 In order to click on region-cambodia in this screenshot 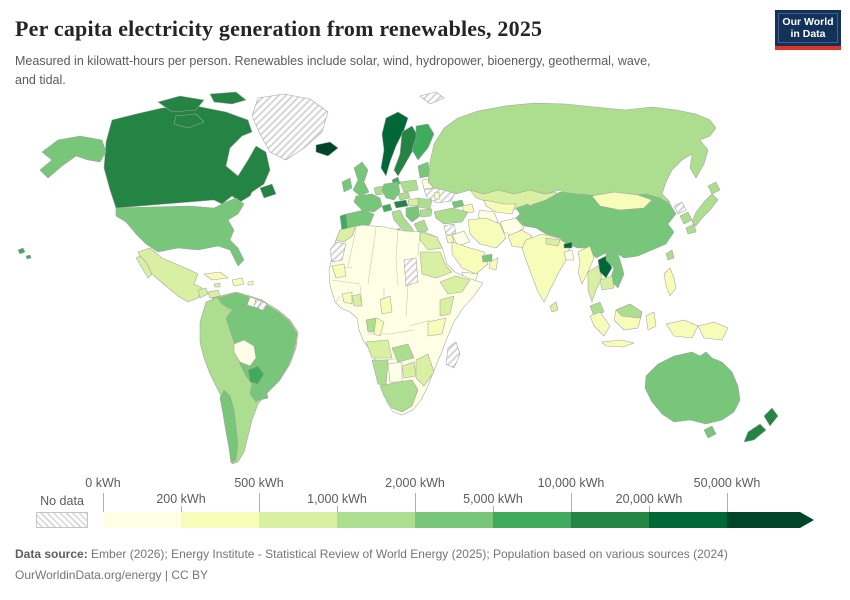, I will do `click(607, 283)`.